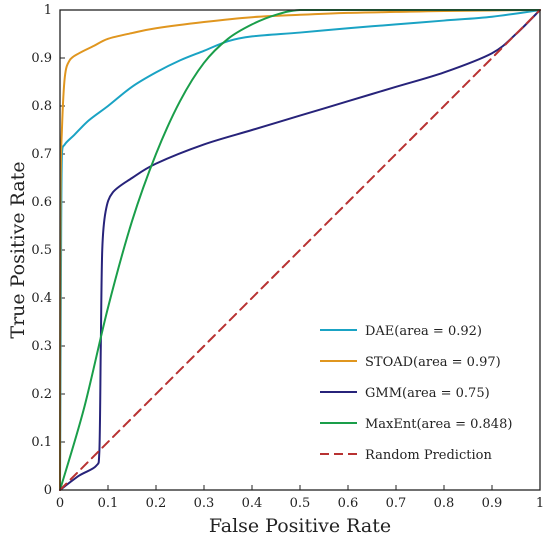 The image size is (550, 545). Describe the element at coordinates (41, 298) in the screenshot. I see `y-tick-label: 0.4` at that location.